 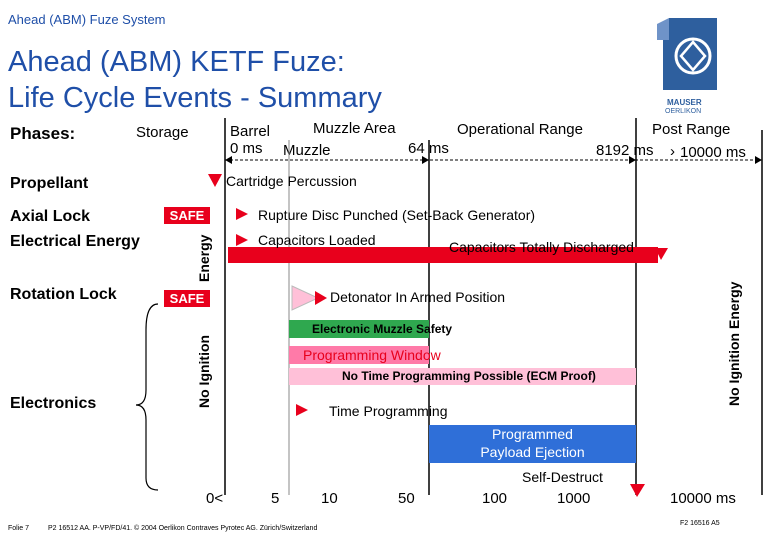 I want to click on phase-muzzle-area: Muzzle Area, so click(x=354, y=128).